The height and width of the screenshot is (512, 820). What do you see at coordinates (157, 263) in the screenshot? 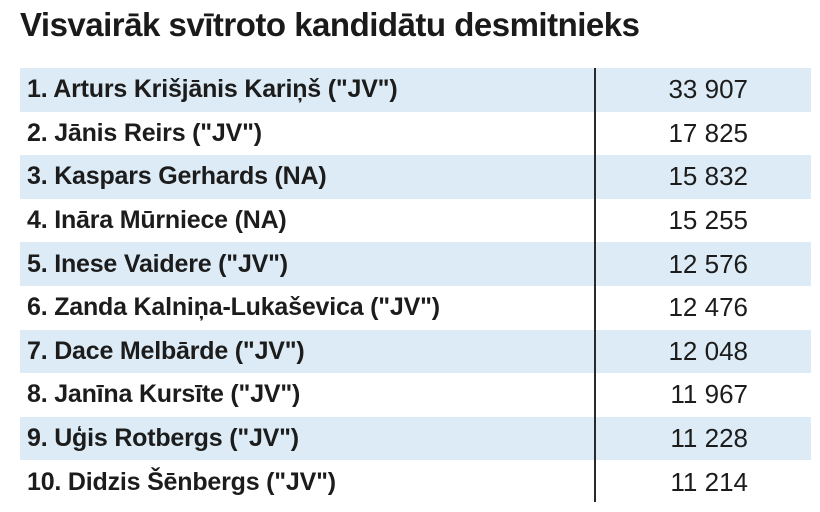
I see `candidate-name: 5. Inese Vaidere ("JV")` at bounding box center [157, 263].